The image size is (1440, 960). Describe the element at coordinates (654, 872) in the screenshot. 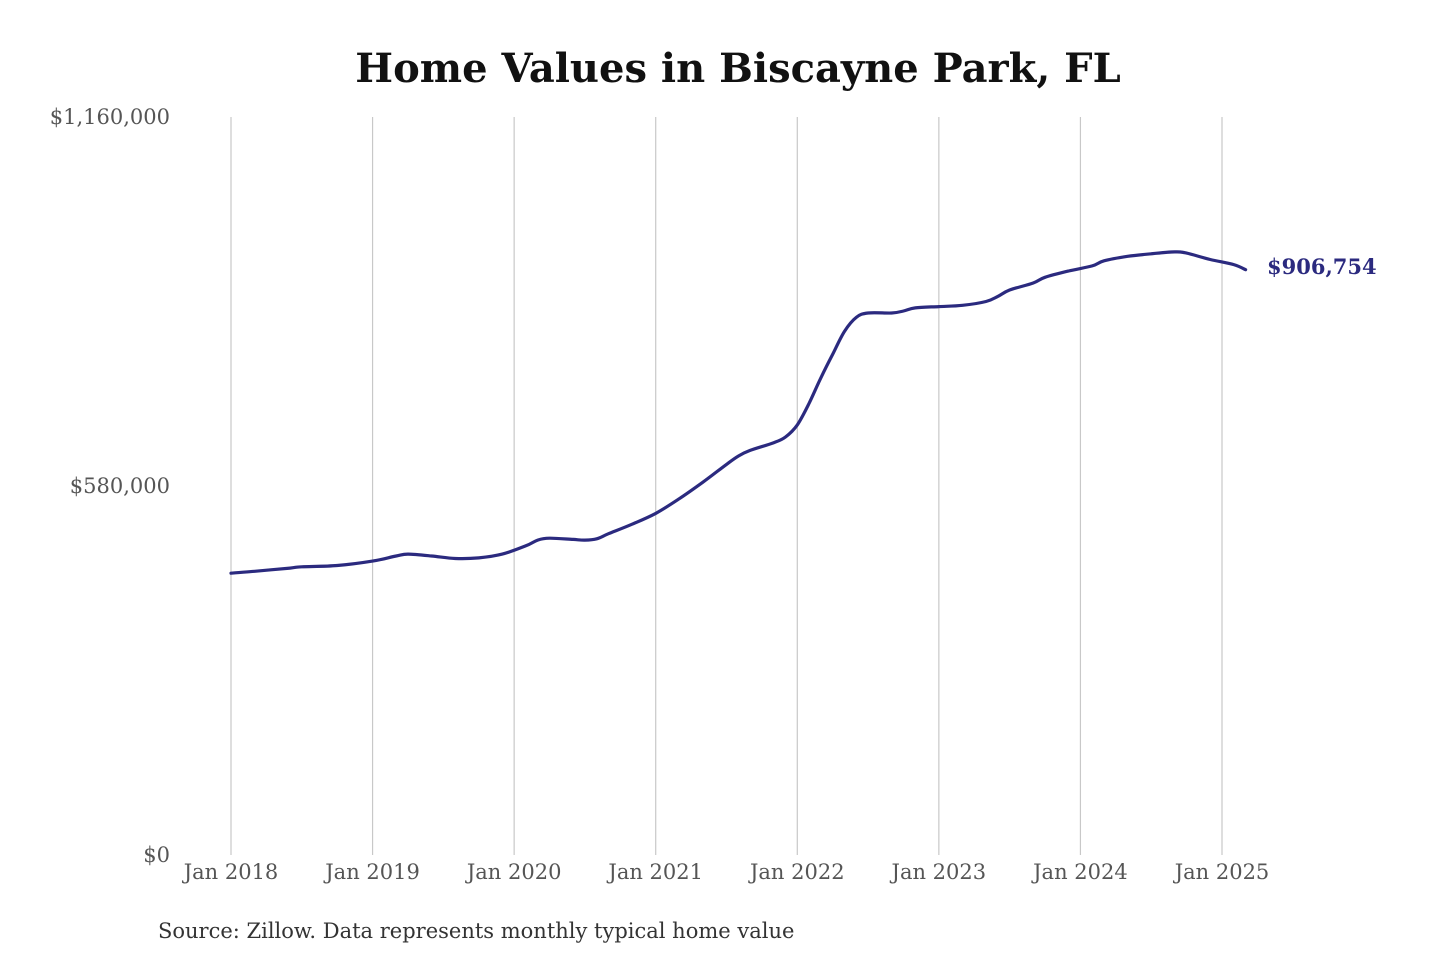

I see `x-tick-label: Jan 2021` at that location.